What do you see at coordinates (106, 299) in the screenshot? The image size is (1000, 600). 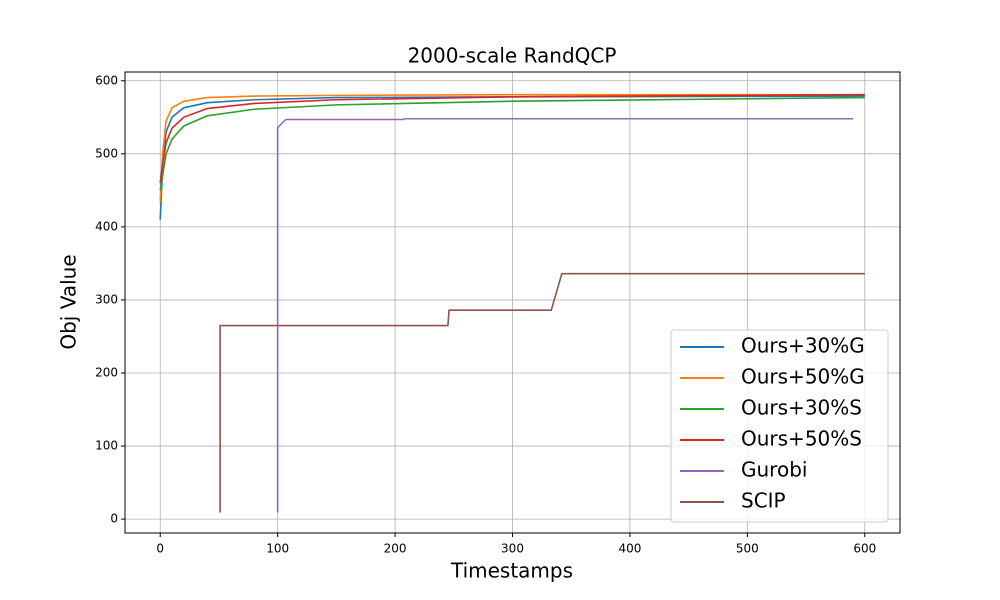 I see `y-tick-label: 300` at bounding box center [106, 299].